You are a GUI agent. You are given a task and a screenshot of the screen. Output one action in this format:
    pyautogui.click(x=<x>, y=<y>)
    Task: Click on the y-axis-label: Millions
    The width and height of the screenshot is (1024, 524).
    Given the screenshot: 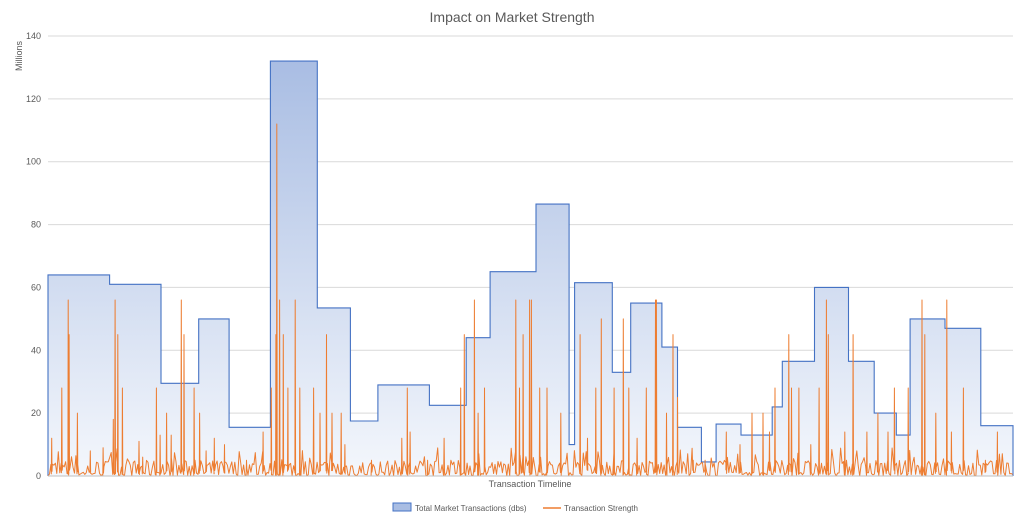 What is the action you would take?
    pyautogui.click(x=19, y=56)
    